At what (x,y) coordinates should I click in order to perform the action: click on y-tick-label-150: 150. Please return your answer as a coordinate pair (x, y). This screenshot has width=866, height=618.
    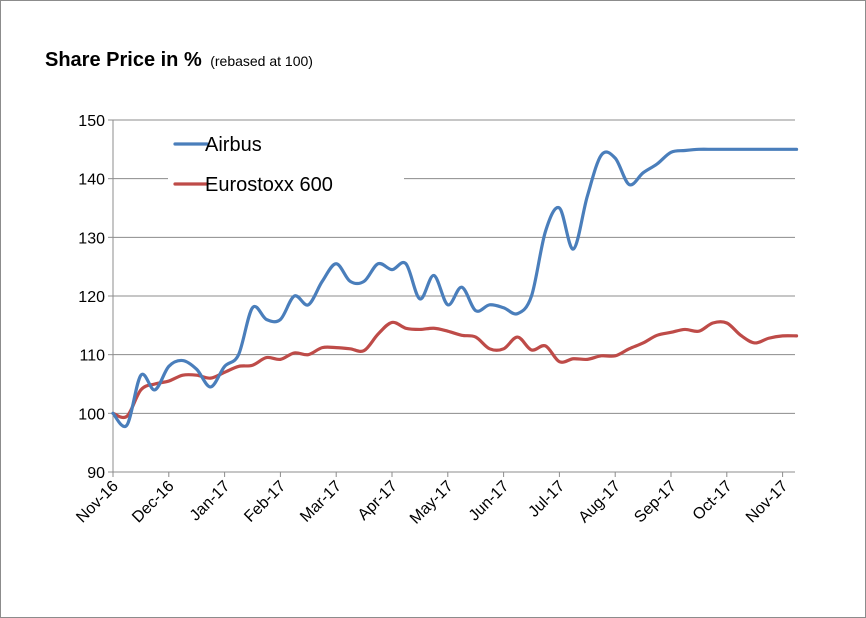
    Looking at the image, I should click on (91, 121).